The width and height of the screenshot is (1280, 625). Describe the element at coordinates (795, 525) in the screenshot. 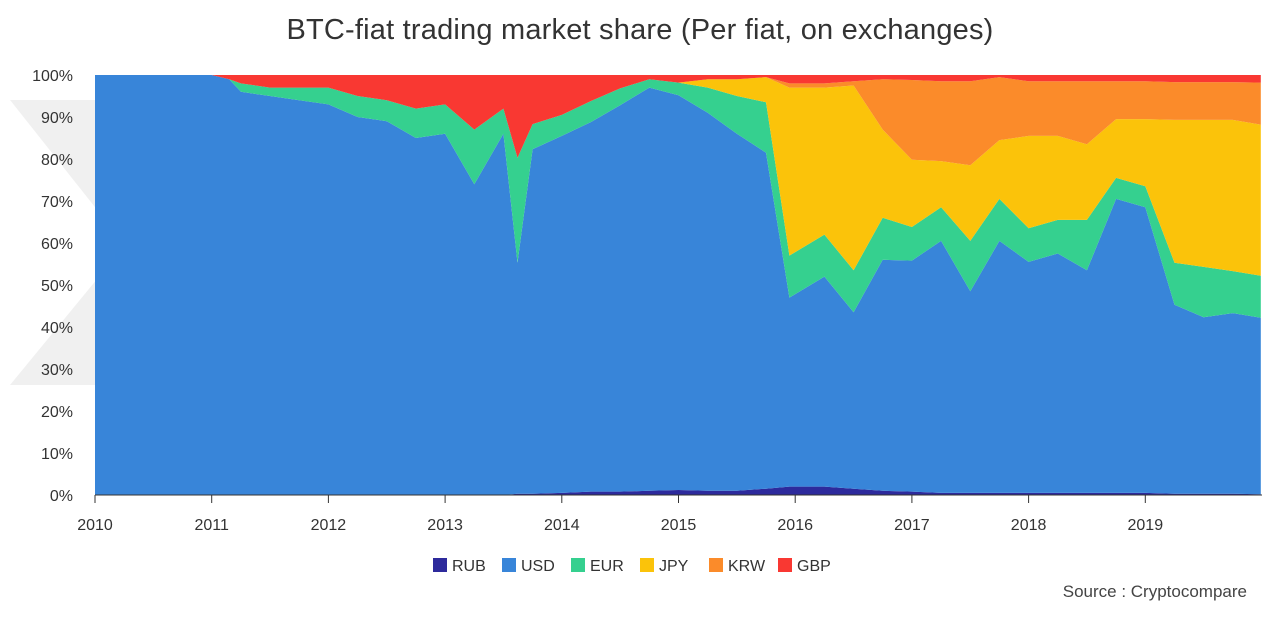

I see `x-tick-label: 2016` at that location.